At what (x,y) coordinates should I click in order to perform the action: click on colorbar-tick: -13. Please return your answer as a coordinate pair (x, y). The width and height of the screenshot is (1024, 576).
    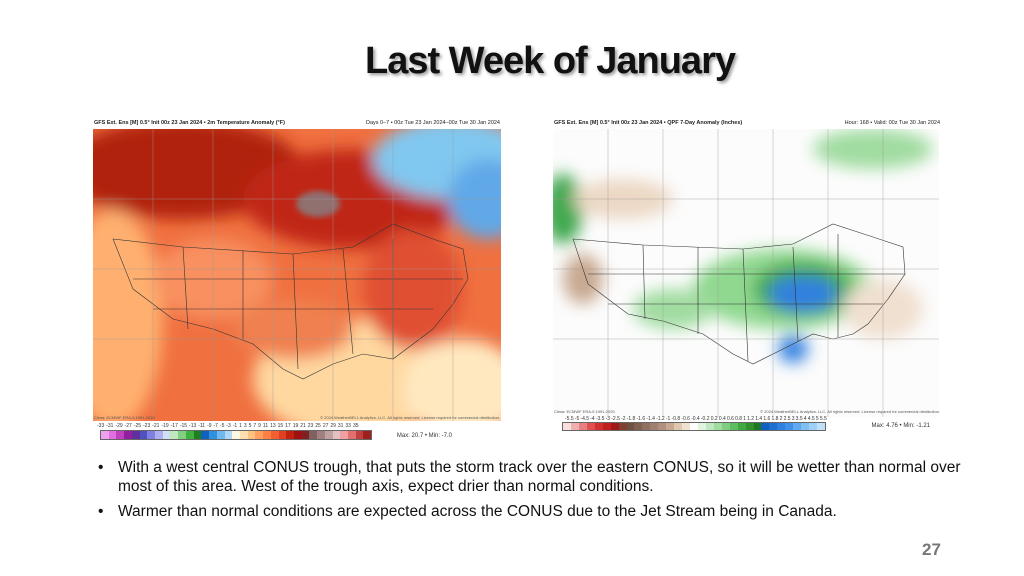
    Looking at the image, I should click on (193, 426).